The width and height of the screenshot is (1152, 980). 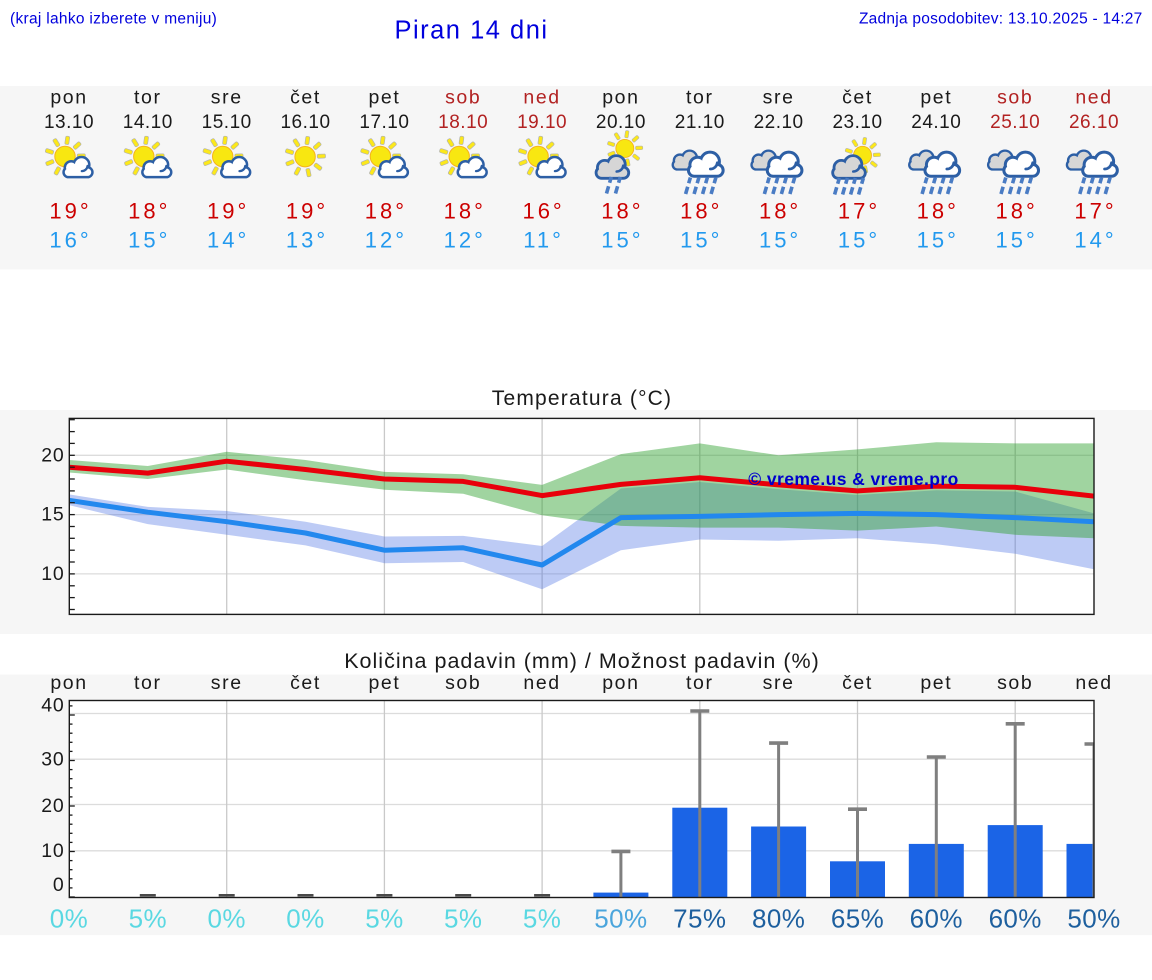 What do you see at coordinates (857, 918) in the screenshot?
I see `svg-text: 65%` at bounding box center [857, 918].